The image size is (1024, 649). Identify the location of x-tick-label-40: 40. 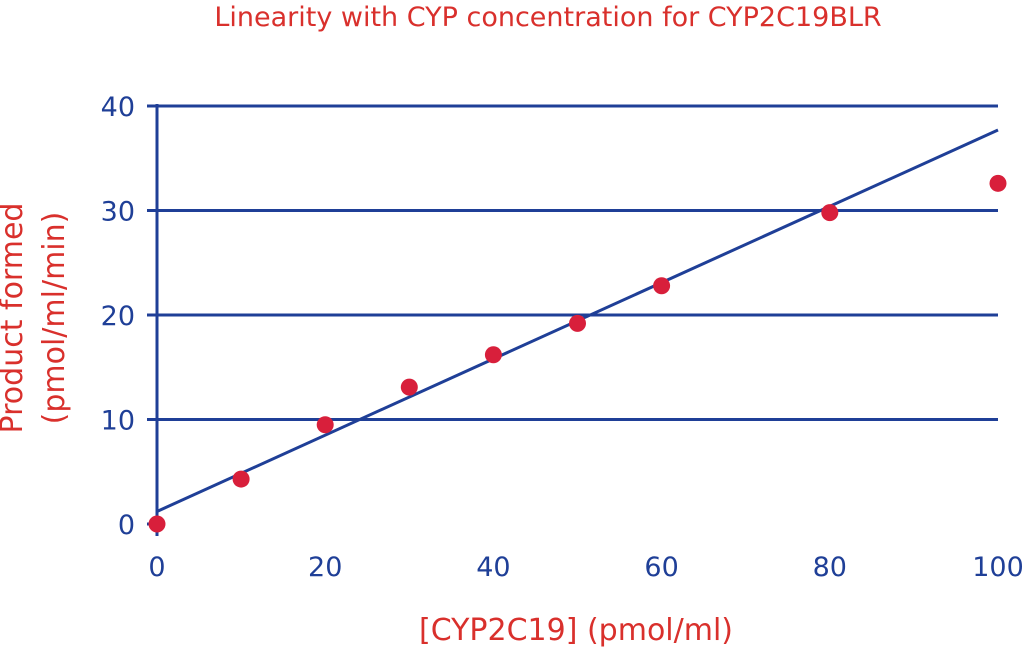
(493, 567).